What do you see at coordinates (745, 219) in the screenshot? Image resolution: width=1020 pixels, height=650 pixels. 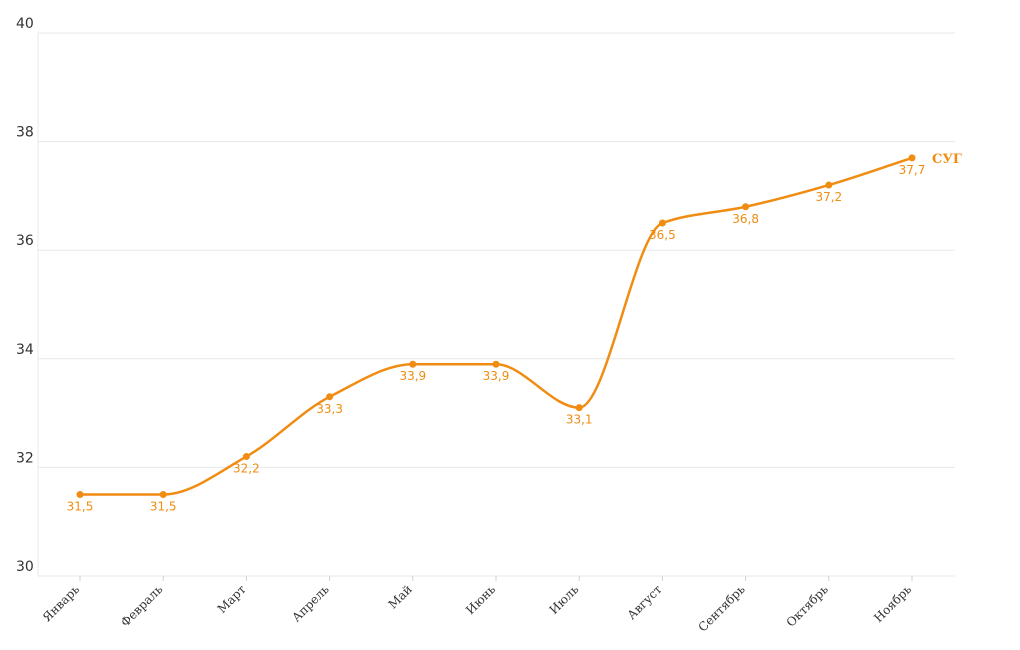 I see `data-label: 36,8` at bounding box center [745, 219].